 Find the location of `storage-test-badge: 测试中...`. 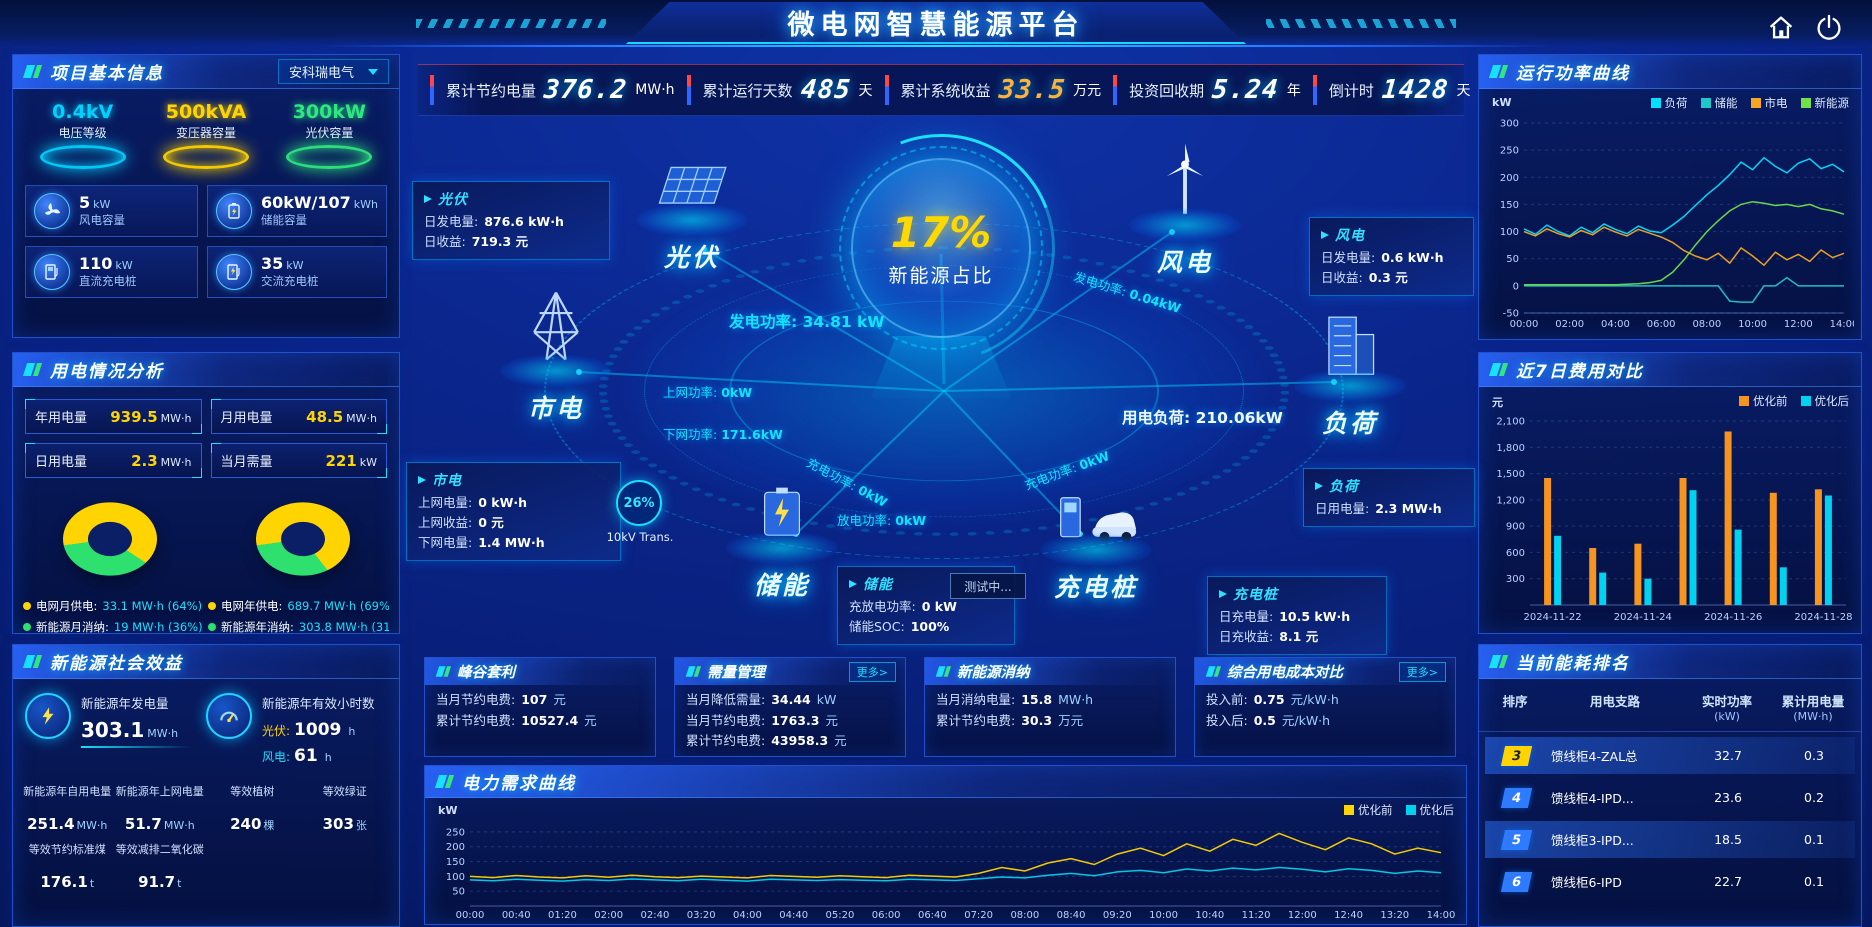

storage-test-badge: 测试中... is located at coordinates (988, 586).